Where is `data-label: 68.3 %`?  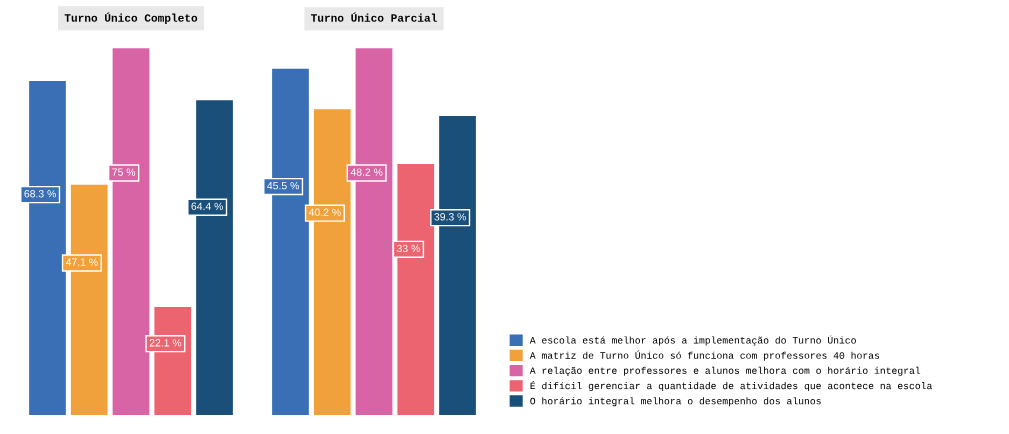 data-label: 68.3 % is located at coordinates (40, 194).